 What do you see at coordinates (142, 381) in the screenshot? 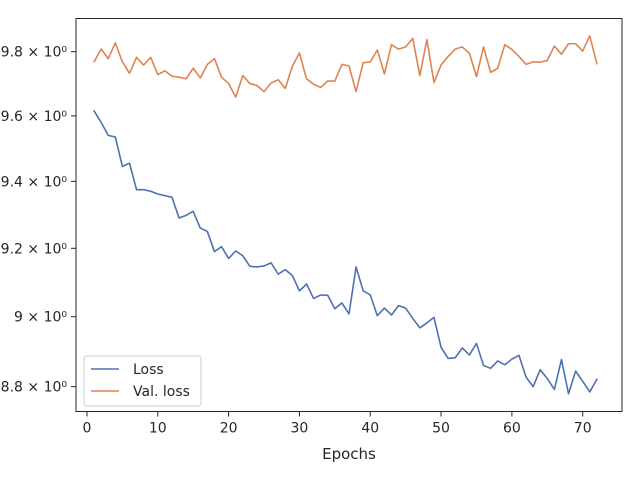
I see `legend: Loss Val. loss` at bounding box center [142, 381].